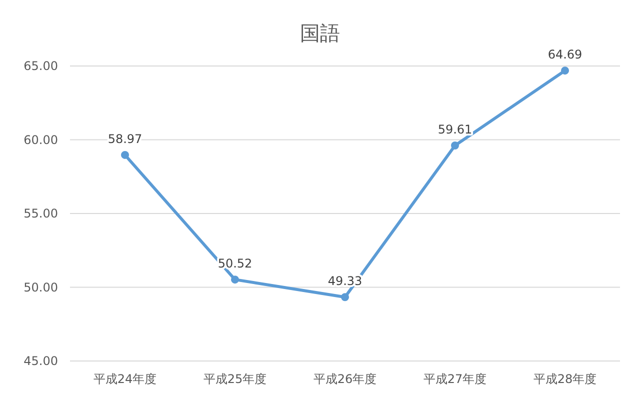 Image resolution: width=640 pixels, height=403 pixels. What do you see at coordinates (41, 66) in the screenshot?
I see `y-tick-label: 65.00` at bounding box center [41, 66].